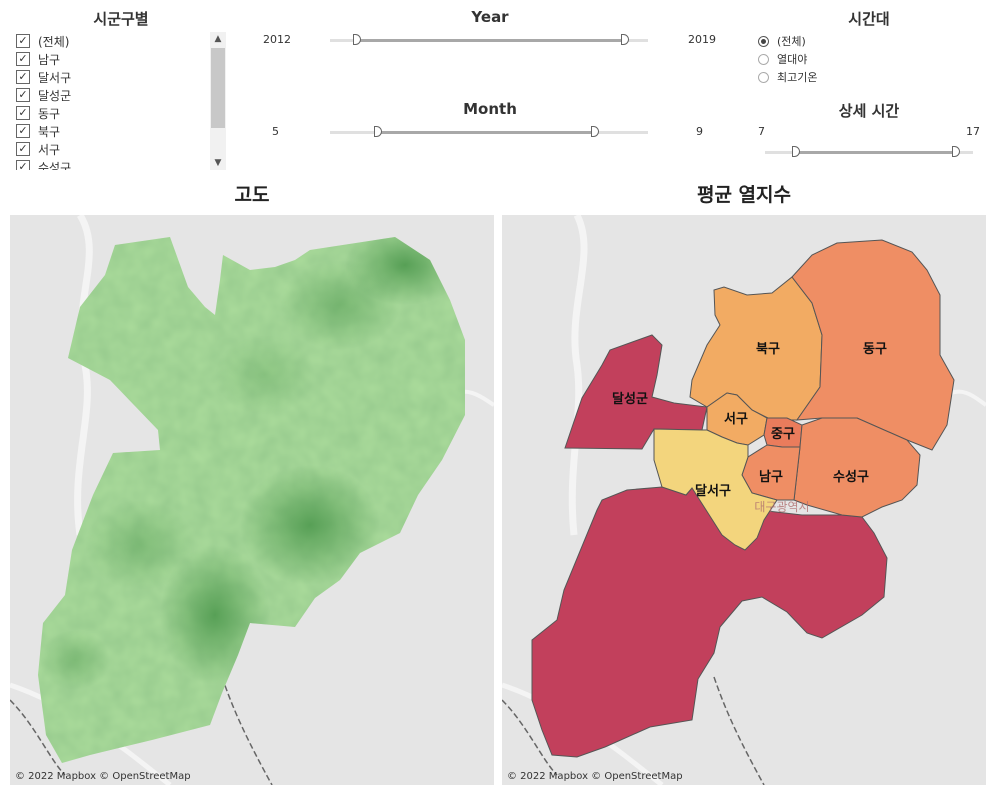 This screenshot has height=795, width=998. What do you see at coordinates (377, 131) in the screenshot?
I see `month-slider-start-handle` at bounding box center [377, 131].